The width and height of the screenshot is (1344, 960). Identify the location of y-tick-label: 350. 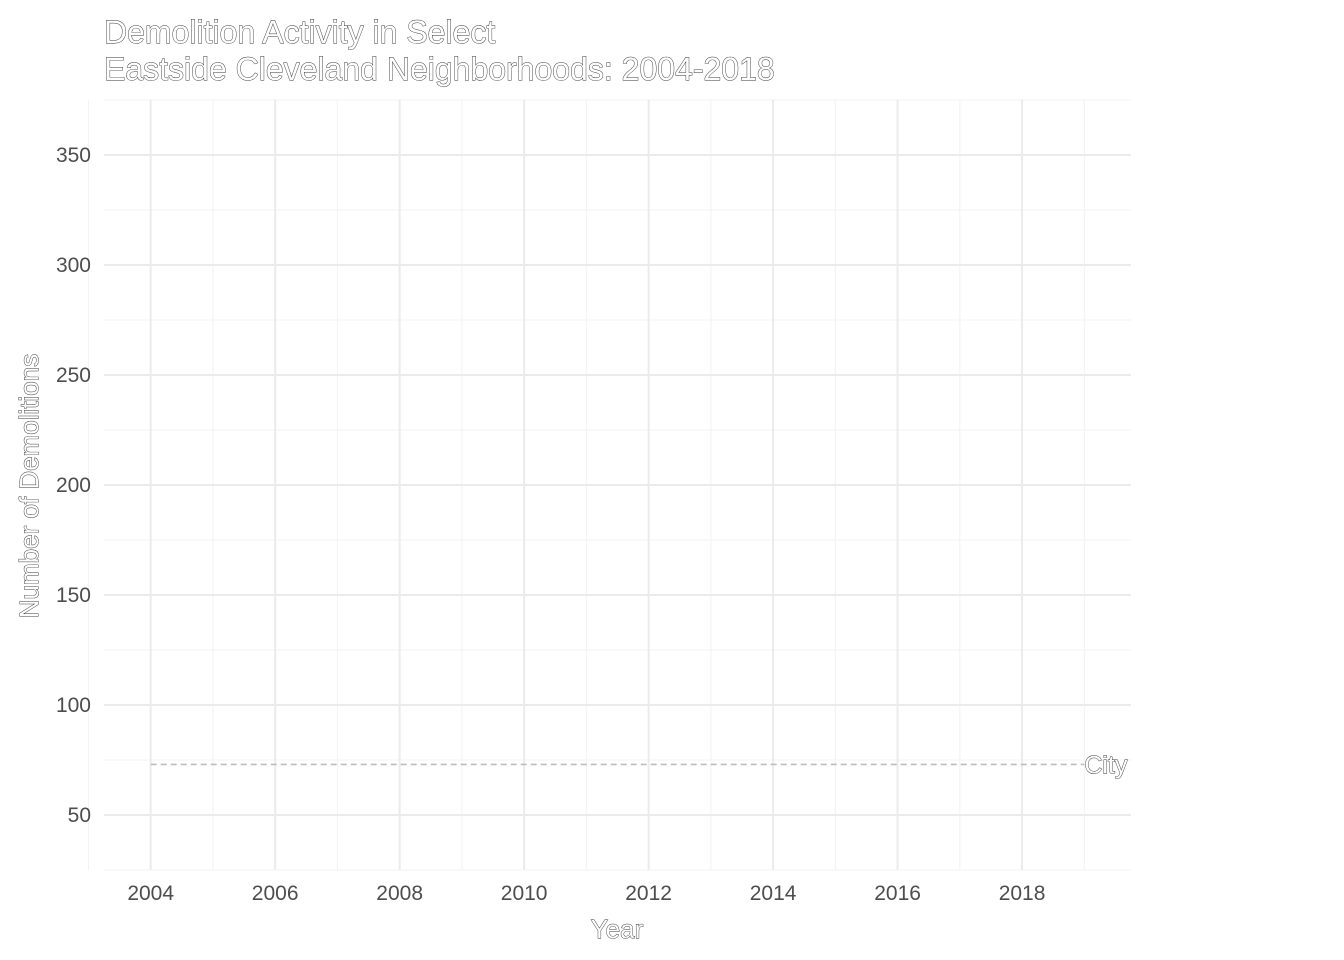
(73, 155).